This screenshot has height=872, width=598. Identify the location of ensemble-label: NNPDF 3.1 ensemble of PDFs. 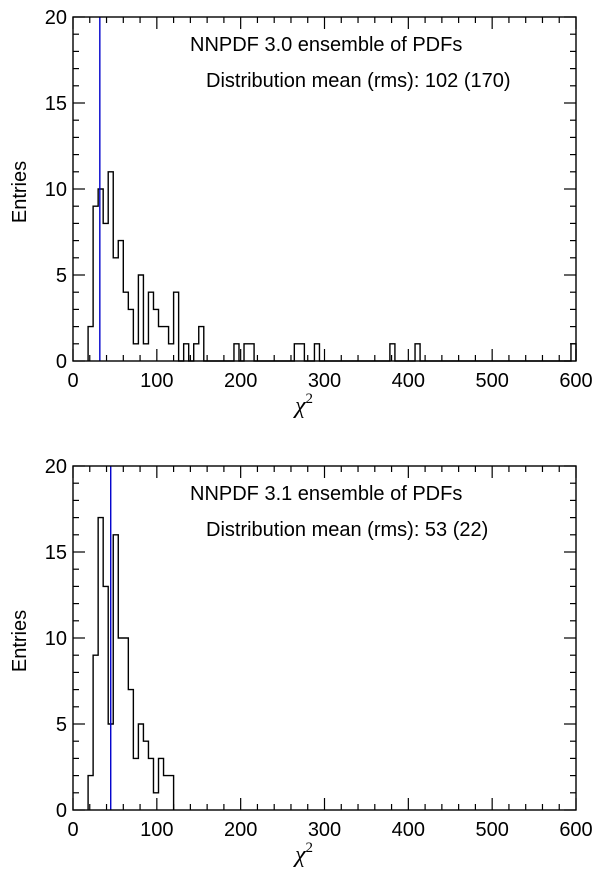
(326, 494).